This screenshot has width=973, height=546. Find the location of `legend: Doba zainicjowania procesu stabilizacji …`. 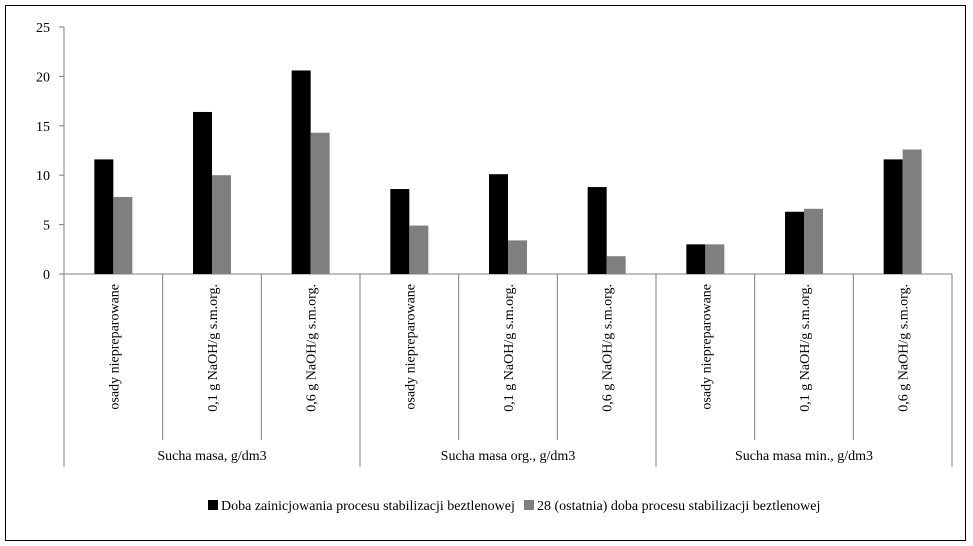

legend: Doba zainicjowania procesu stabilizacji … is located at coordinates (514, 506).